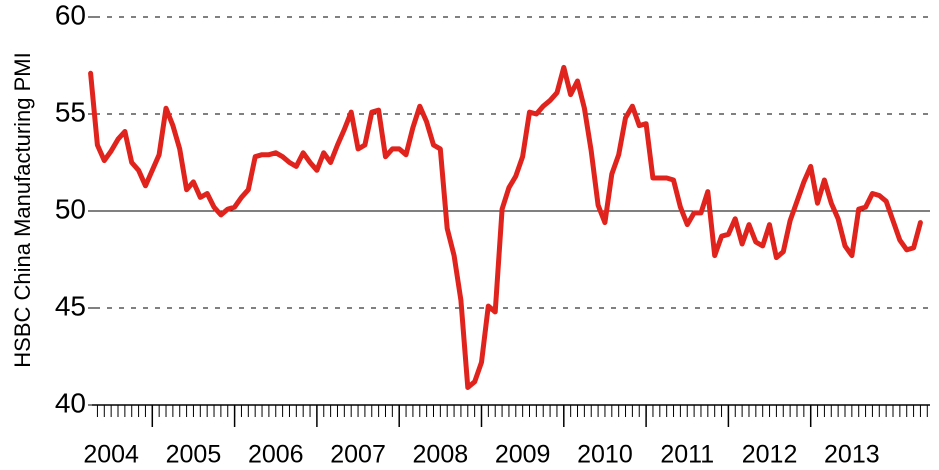 The width and height of the screenshot is (939, 470). What do you see at coordinates (70, 208) in the screenshot?
I see `y-tick-label: 50` at bounding box center [70, 208].